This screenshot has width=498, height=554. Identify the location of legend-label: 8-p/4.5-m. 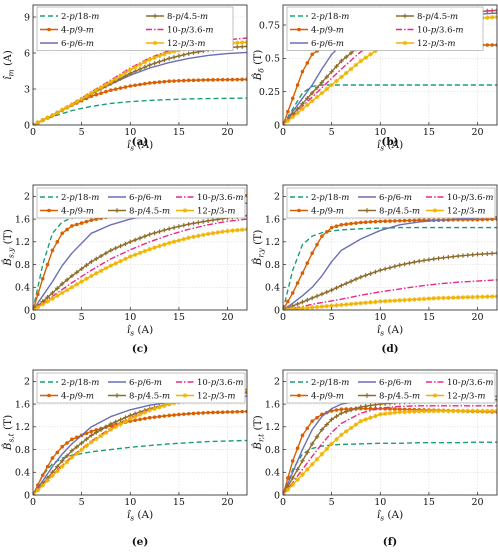
(399, 397).